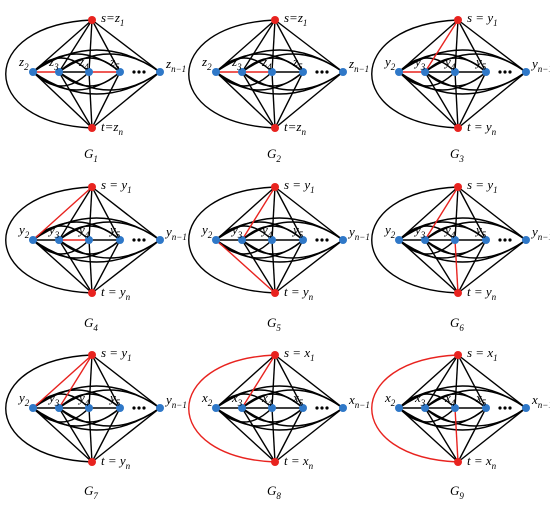 The width and height of the screenshot is (550, 514). Describe the element at coordinates (110, 17) in the screenshot. I see `node-label-main: s=z` at that location.